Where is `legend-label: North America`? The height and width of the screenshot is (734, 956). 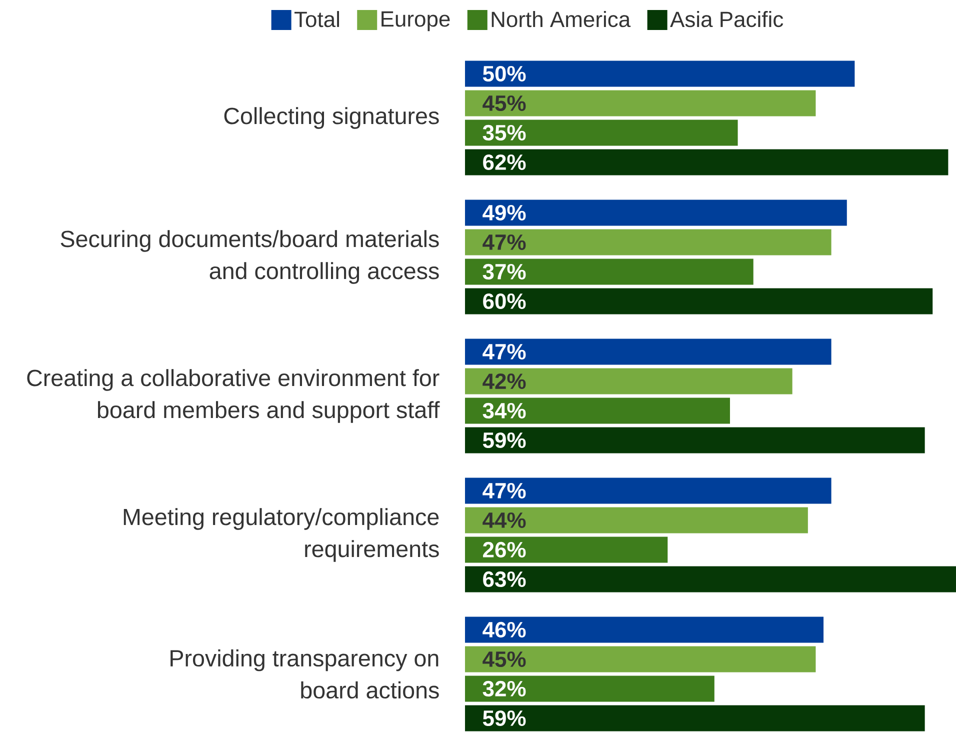 legend-label: North America is located at coordinates (561, 19).